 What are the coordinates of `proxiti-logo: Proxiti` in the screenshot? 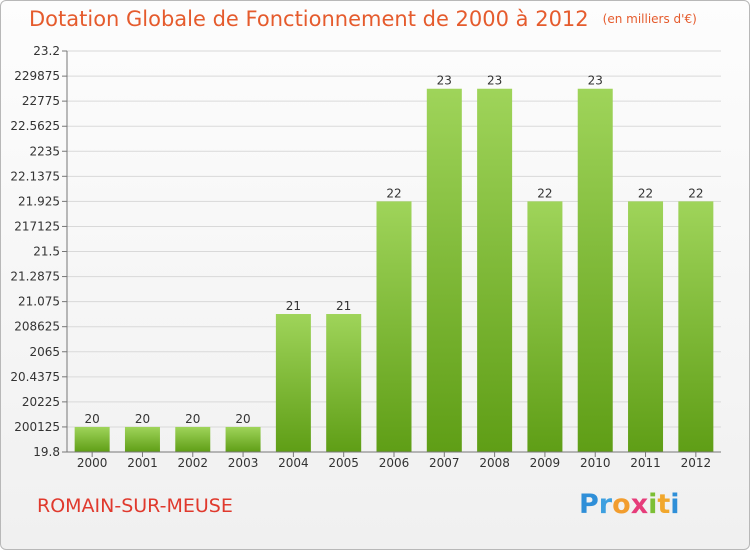 It's located at (629, 504).